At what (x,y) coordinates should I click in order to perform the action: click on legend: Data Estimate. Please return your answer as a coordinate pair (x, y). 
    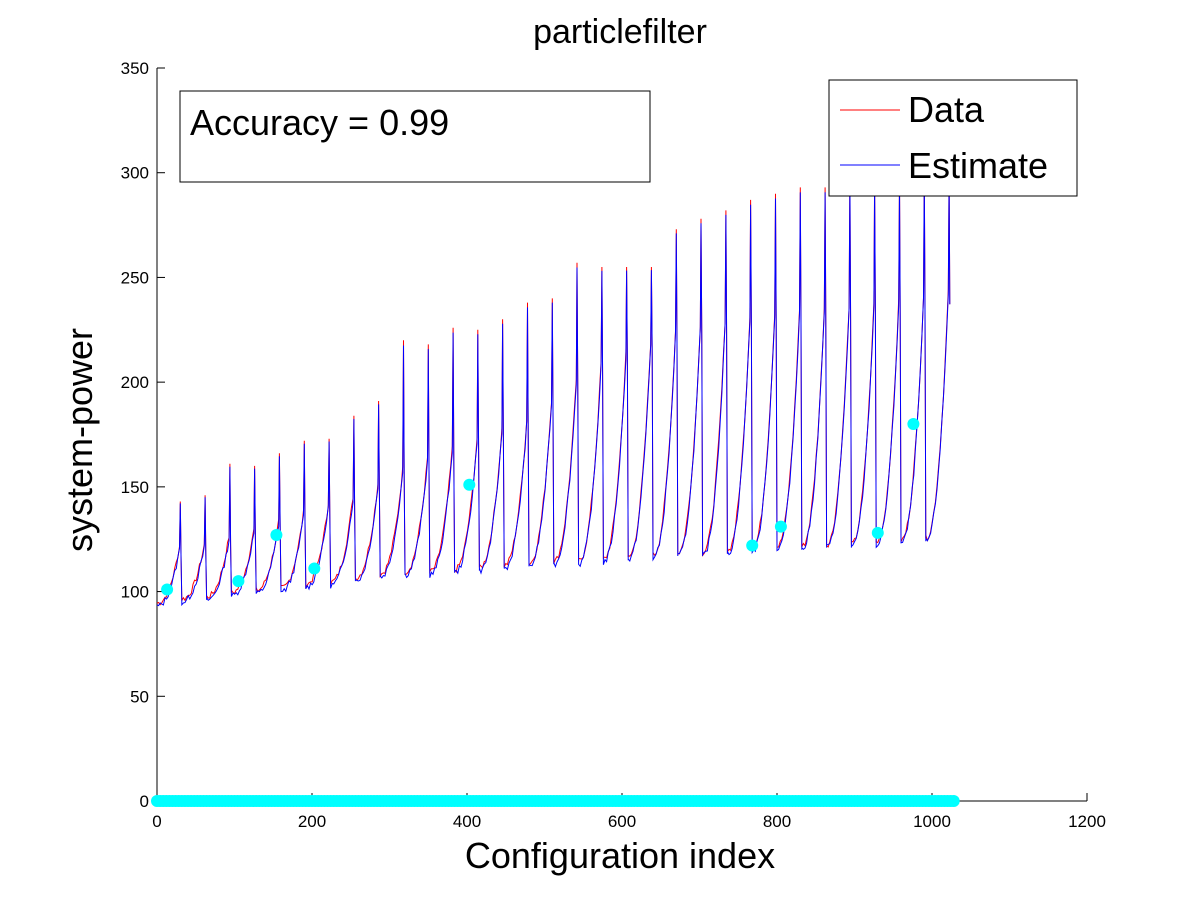
    Looking at the image, I should click on (953, 138).